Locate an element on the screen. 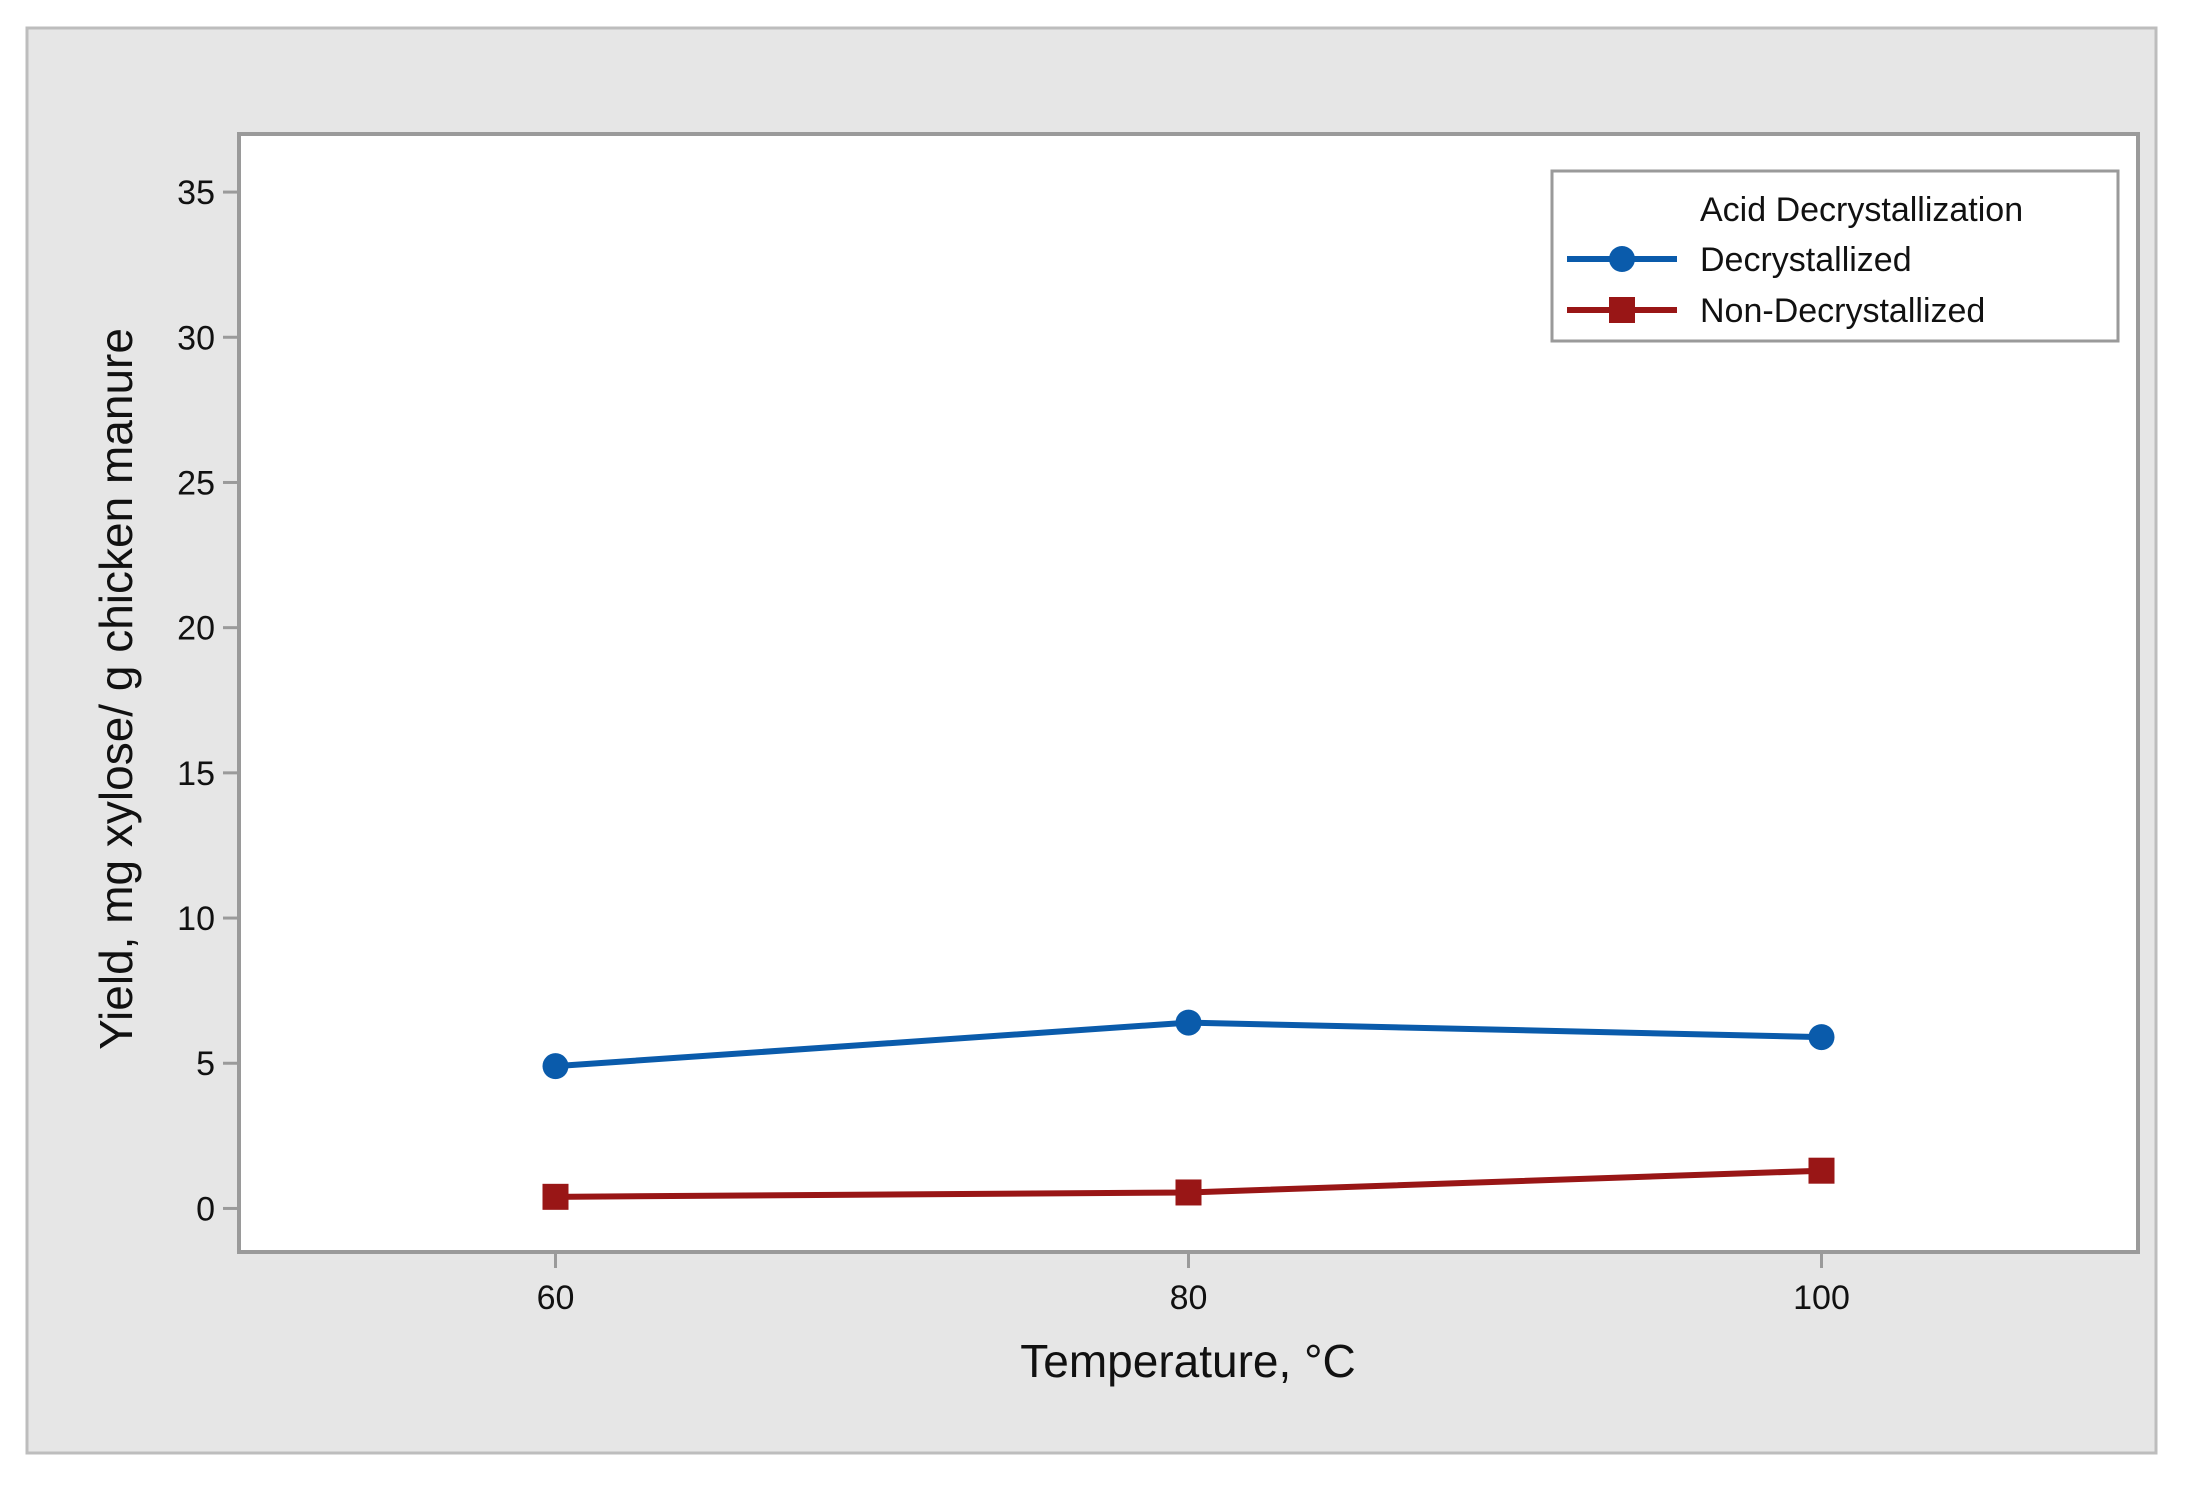 This screenshot has width=2189, height=1486. x-axis: 60 80 100 is located at coordinates (1193, 1284).